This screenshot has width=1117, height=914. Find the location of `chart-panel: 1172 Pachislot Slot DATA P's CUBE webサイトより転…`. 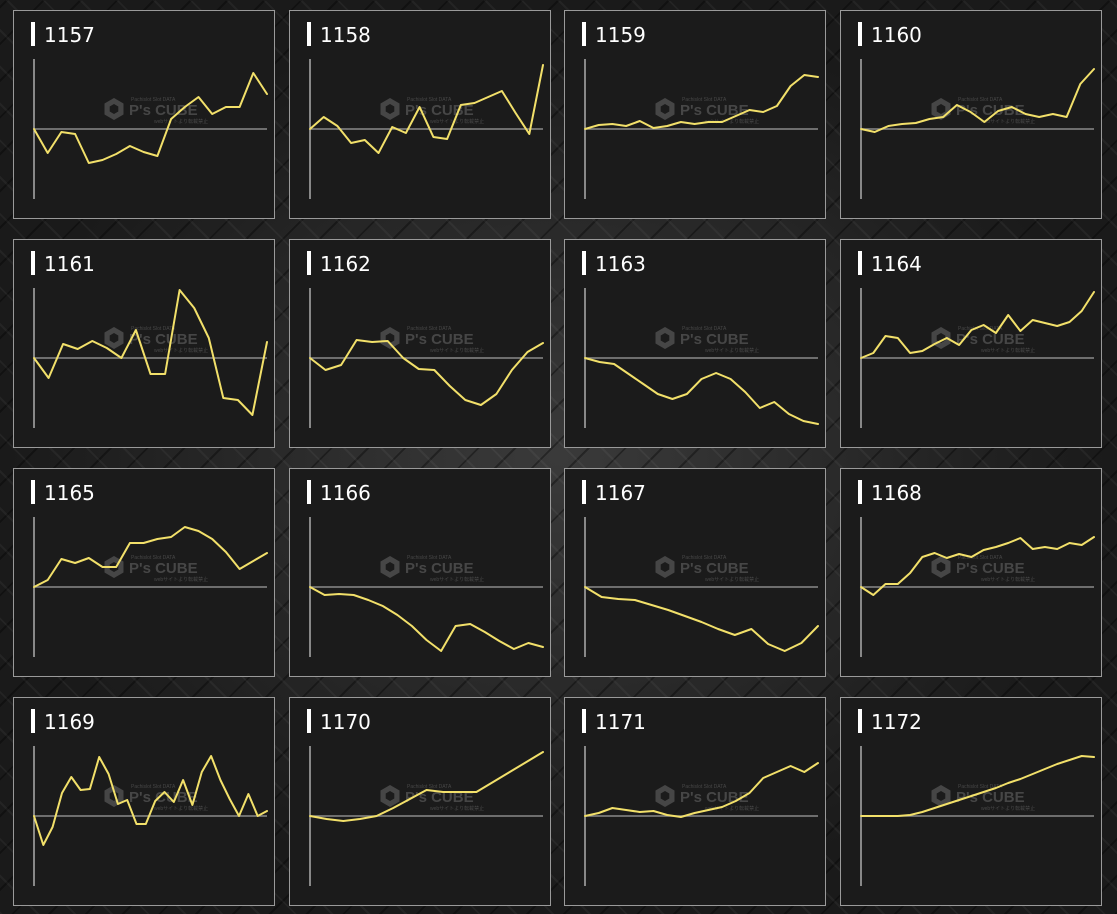

chart-panel: 1172 Pachislot Slot DATA P's CUBE webサイトより転… is located at coordinates (971, 801).